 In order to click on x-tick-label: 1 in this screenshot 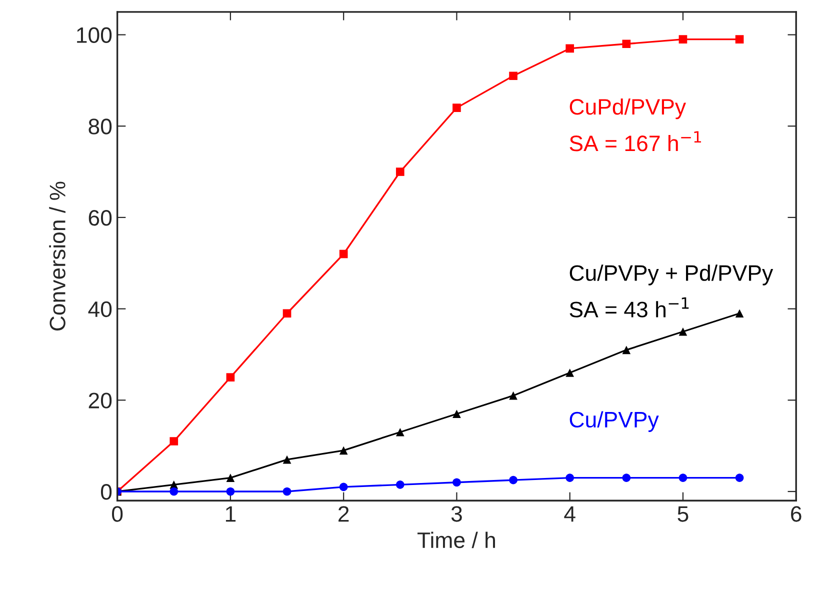, I will do `click(231, 514)`.